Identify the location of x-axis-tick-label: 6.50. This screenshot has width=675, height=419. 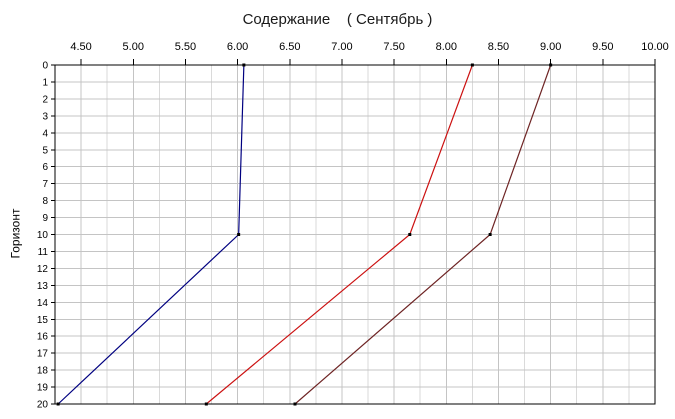
(289, 47).